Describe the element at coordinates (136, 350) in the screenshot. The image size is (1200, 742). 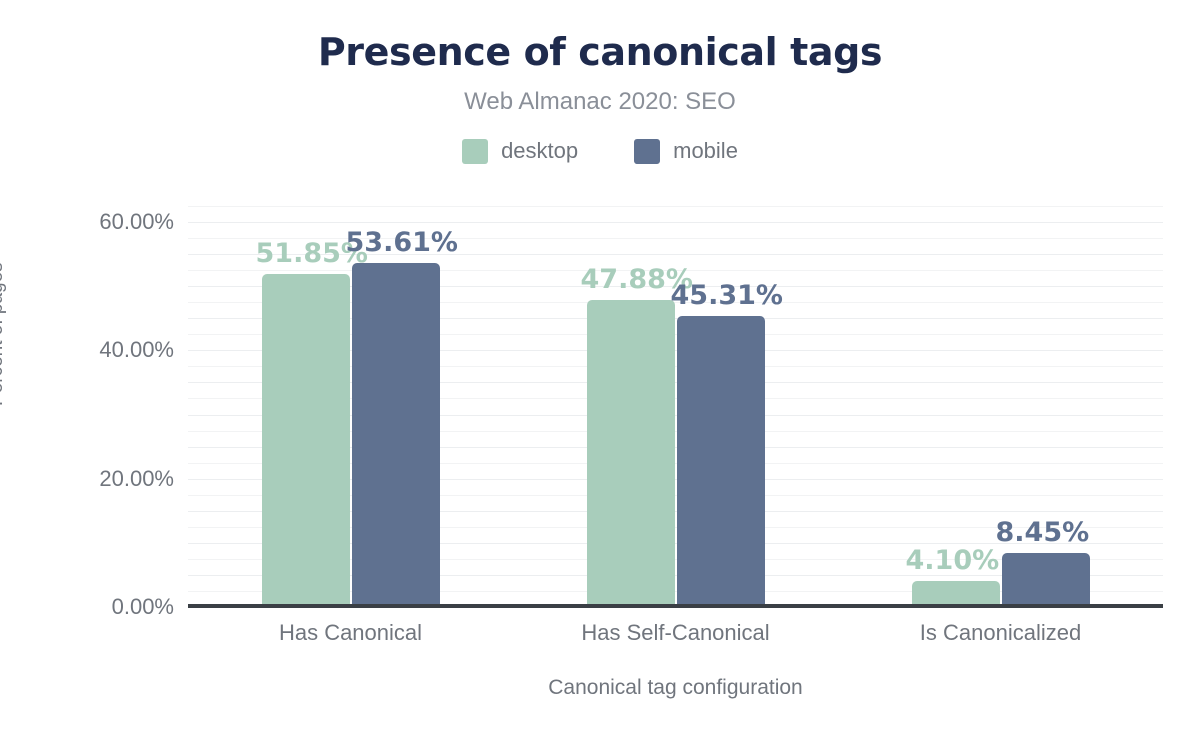
I see `y-tick-label: 40.00%` at that location.